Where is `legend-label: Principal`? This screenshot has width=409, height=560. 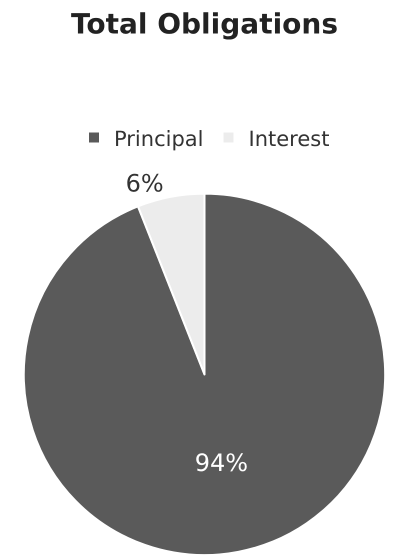
legend-label: Principal is located at coordinates (159, 138).